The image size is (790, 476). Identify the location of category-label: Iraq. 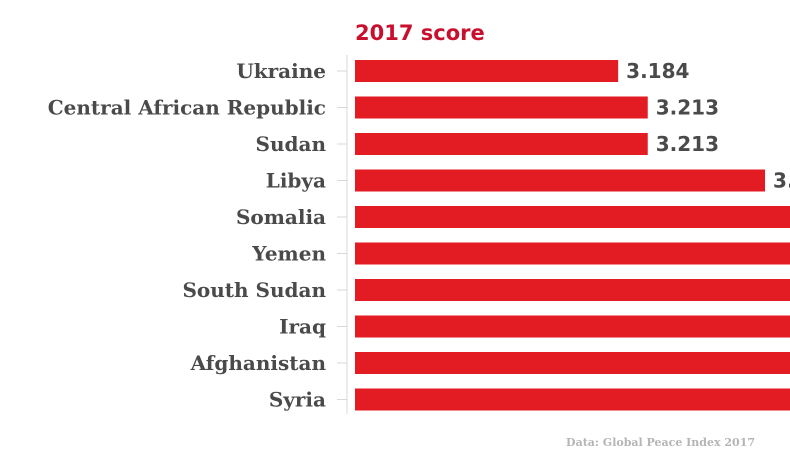
(302, 327).